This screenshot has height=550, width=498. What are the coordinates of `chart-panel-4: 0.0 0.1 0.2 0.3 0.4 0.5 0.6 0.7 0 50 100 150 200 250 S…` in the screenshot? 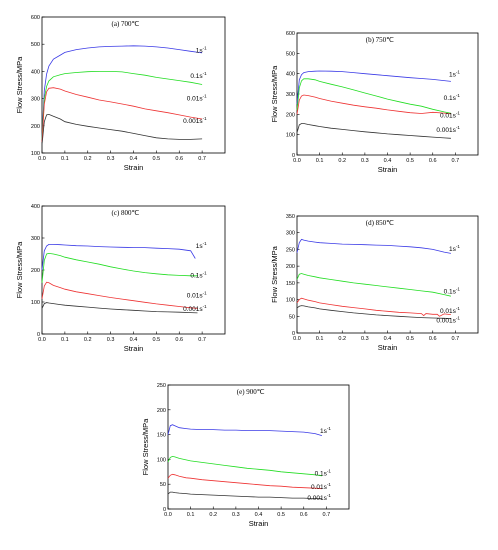 It's located at (245, 455).